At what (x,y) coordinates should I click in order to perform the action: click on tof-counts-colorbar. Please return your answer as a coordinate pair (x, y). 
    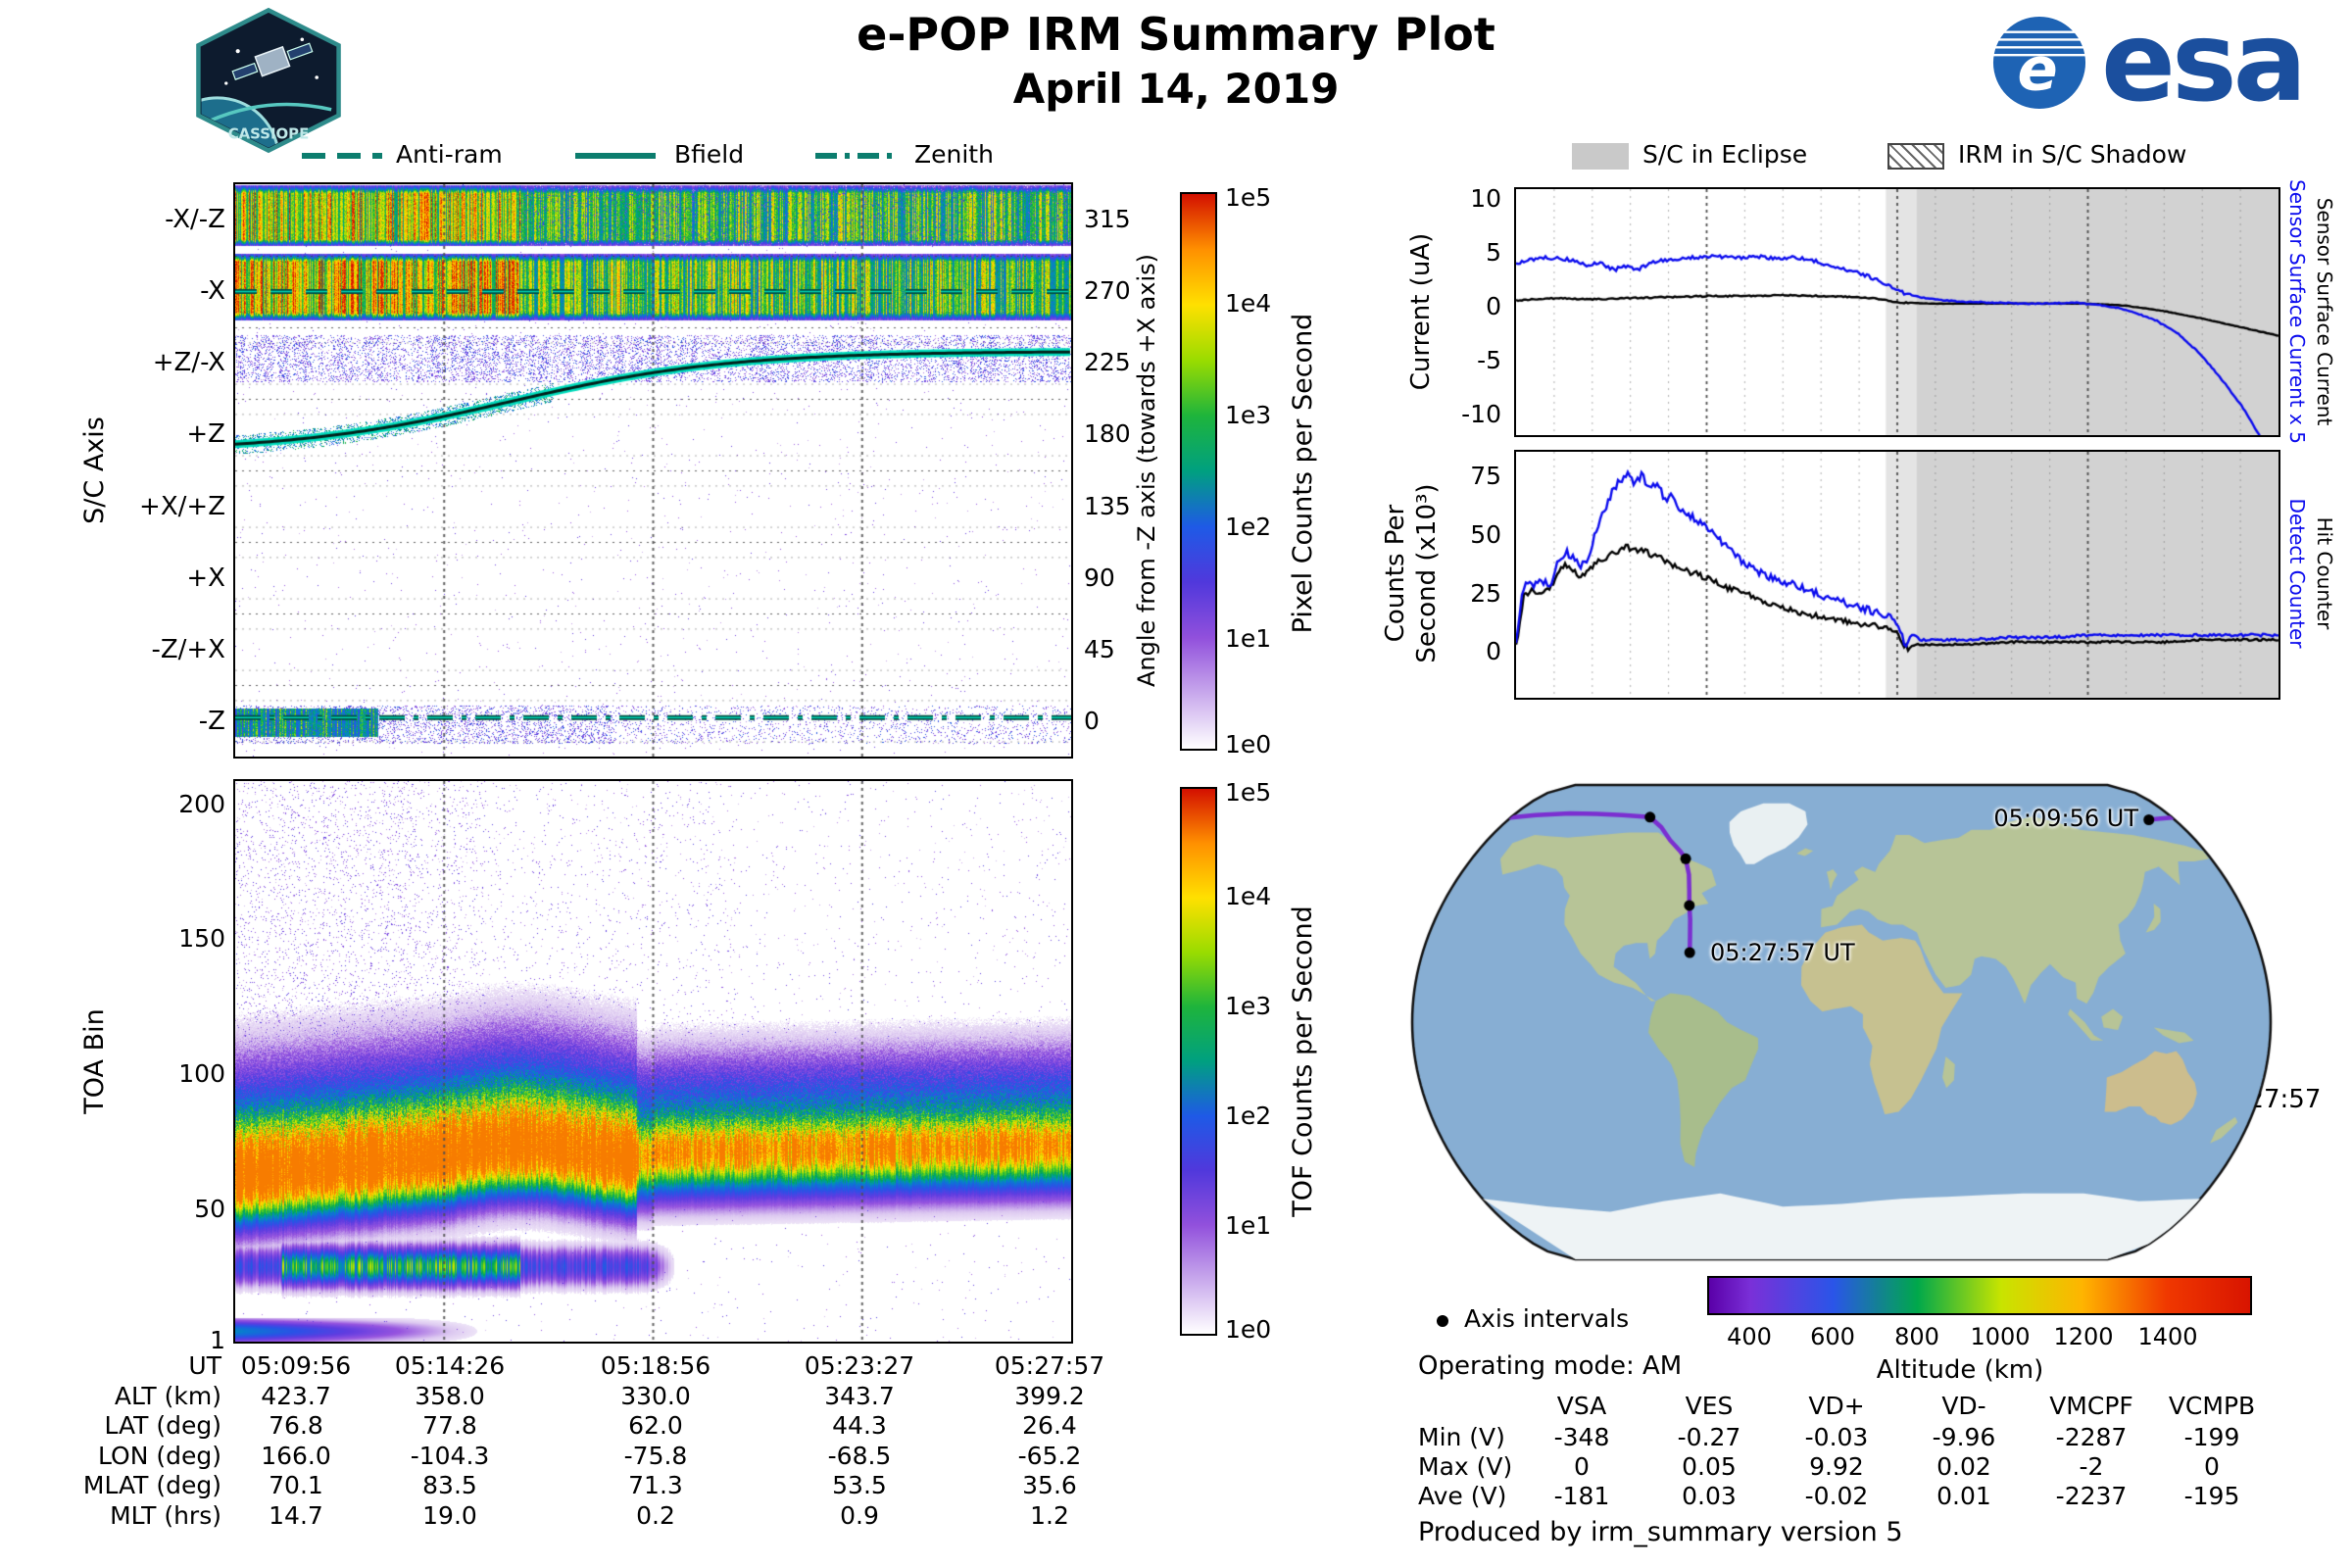
    Looking at the image, I should click on (1198, 1061).